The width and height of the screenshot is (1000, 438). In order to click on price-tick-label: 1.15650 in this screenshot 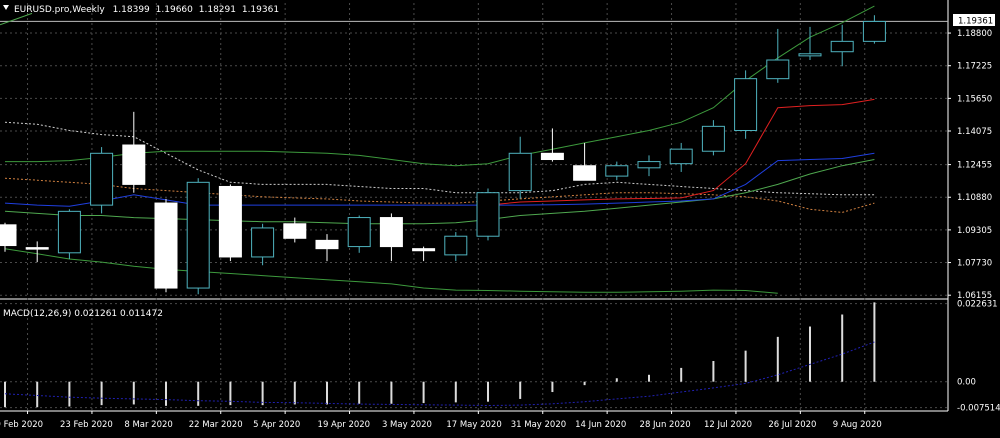, I will do `click(974, 99)`.